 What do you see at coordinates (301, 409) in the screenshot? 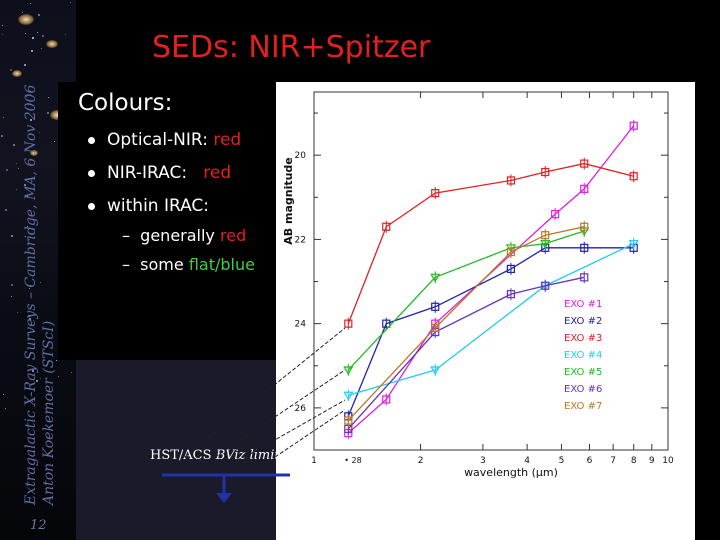
I see `y-tick-label: 26` at bounding box center [301, 409].